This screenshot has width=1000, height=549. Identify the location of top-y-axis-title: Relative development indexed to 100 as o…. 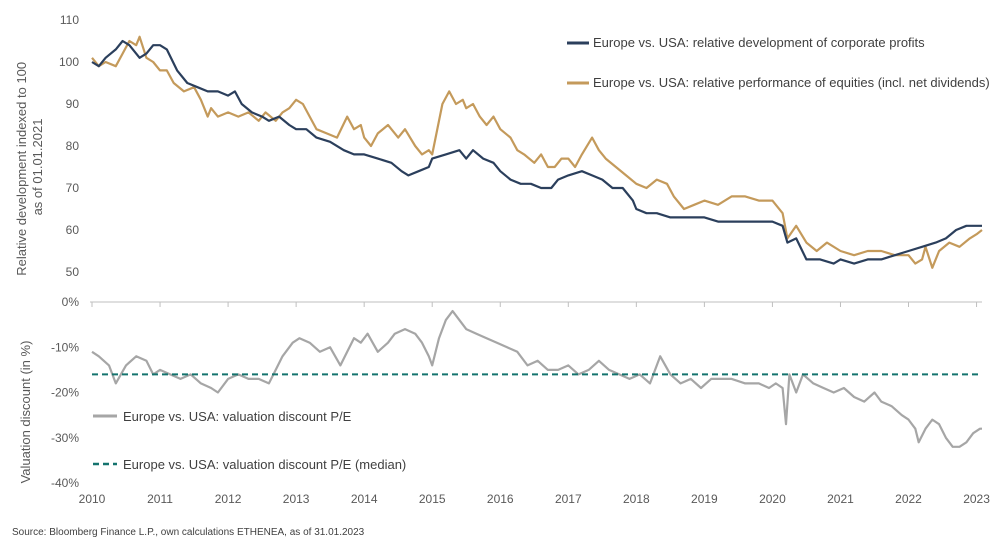
(29, 167).